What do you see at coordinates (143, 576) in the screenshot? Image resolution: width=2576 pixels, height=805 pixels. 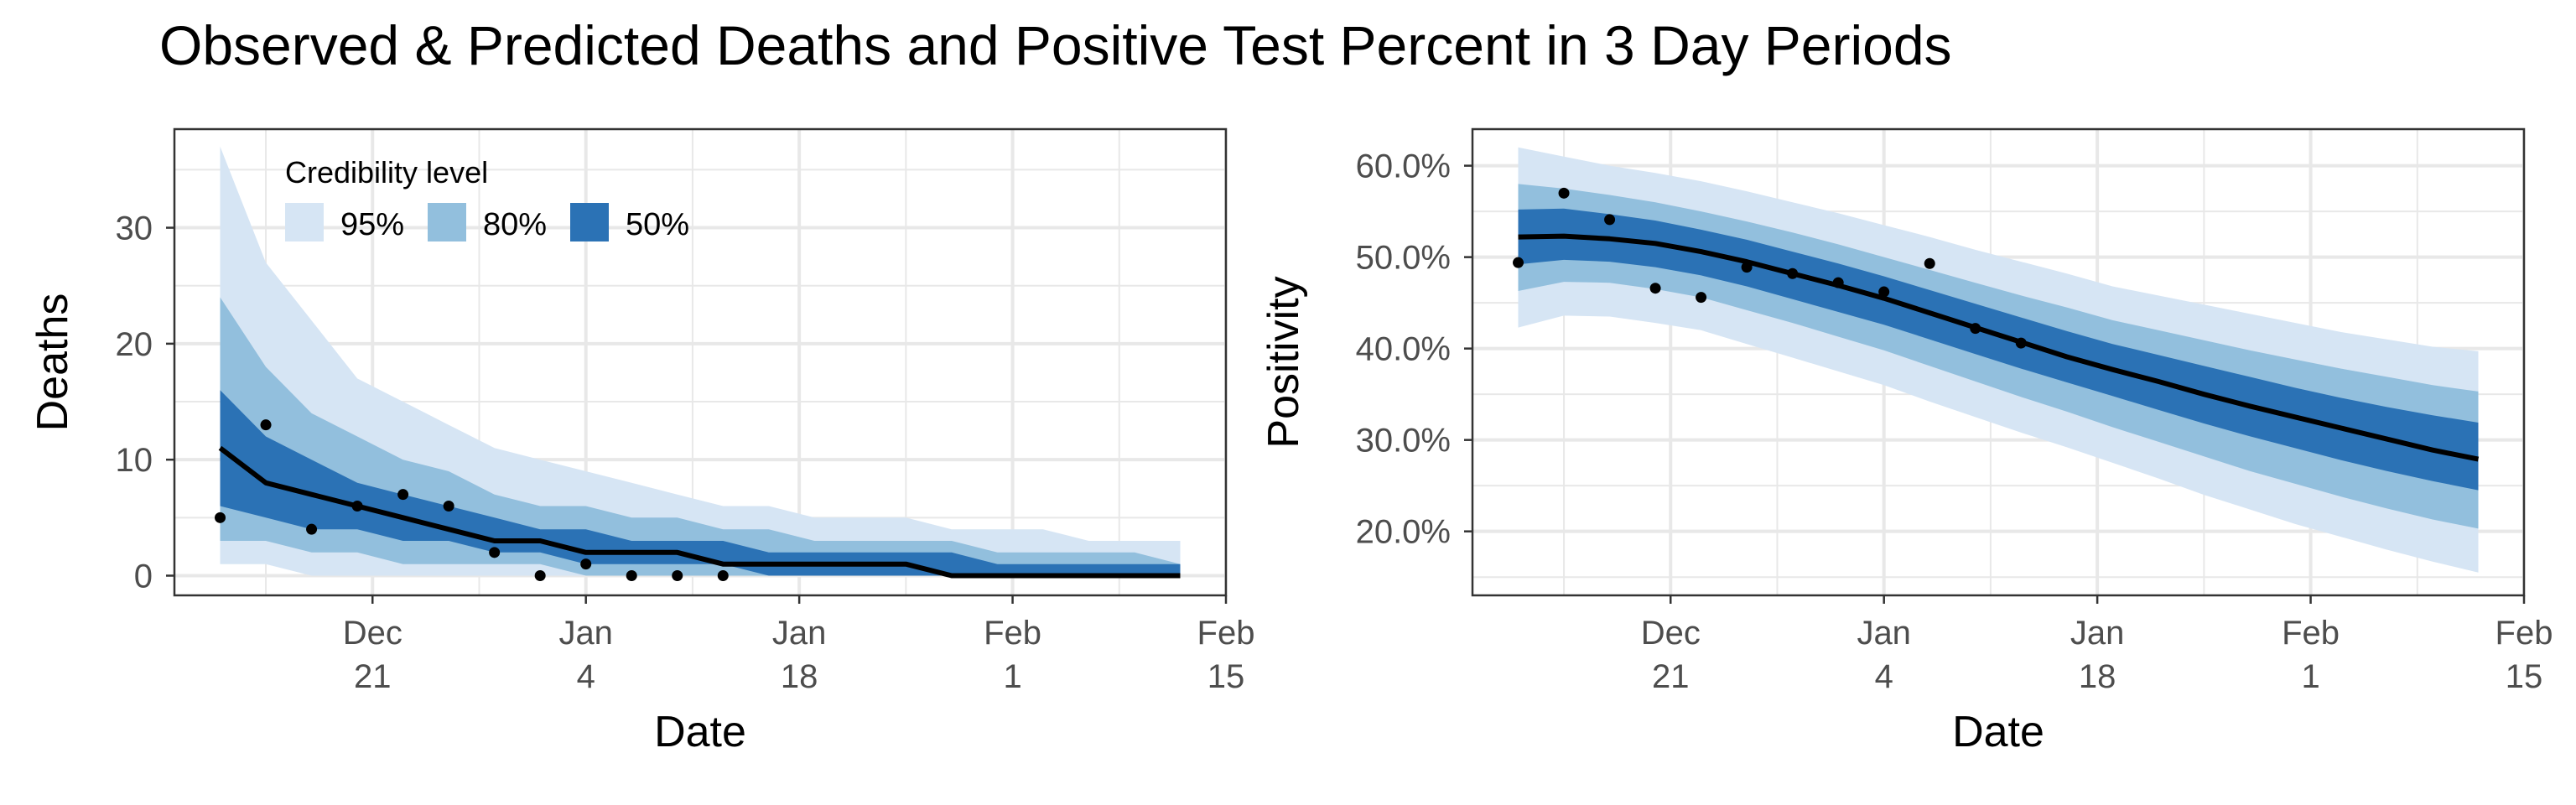 I see `y-tick-label: 0` at bounding box center [143, 576].